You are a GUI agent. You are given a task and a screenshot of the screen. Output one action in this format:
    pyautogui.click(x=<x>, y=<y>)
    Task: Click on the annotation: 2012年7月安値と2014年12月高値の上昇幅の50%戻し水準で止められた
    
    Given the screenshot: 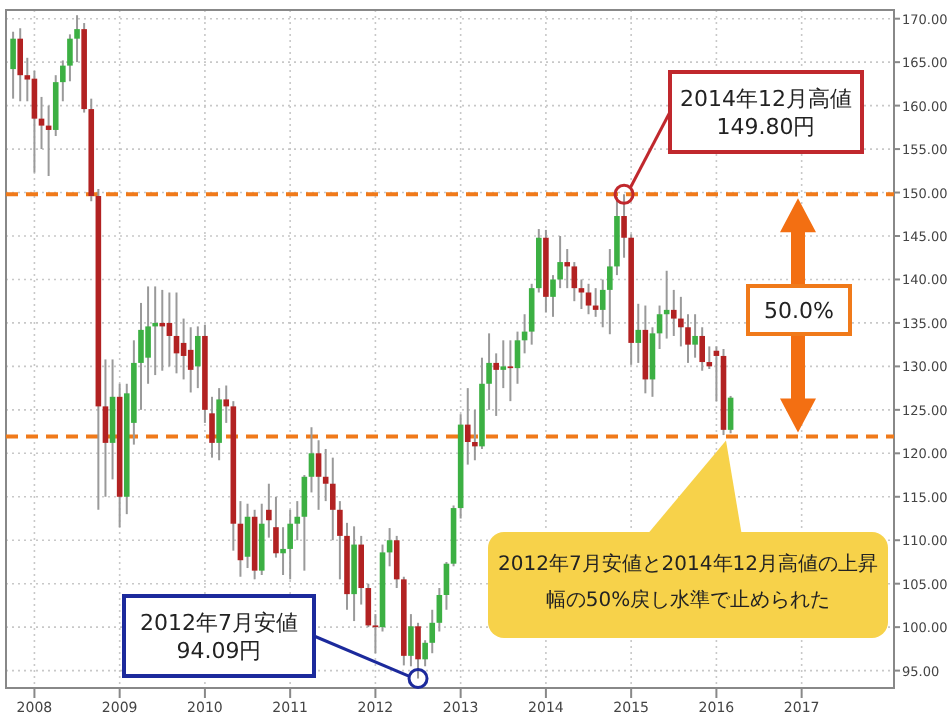 What is the action you would take?
    pyautogui.click(x=688, y=583)
    